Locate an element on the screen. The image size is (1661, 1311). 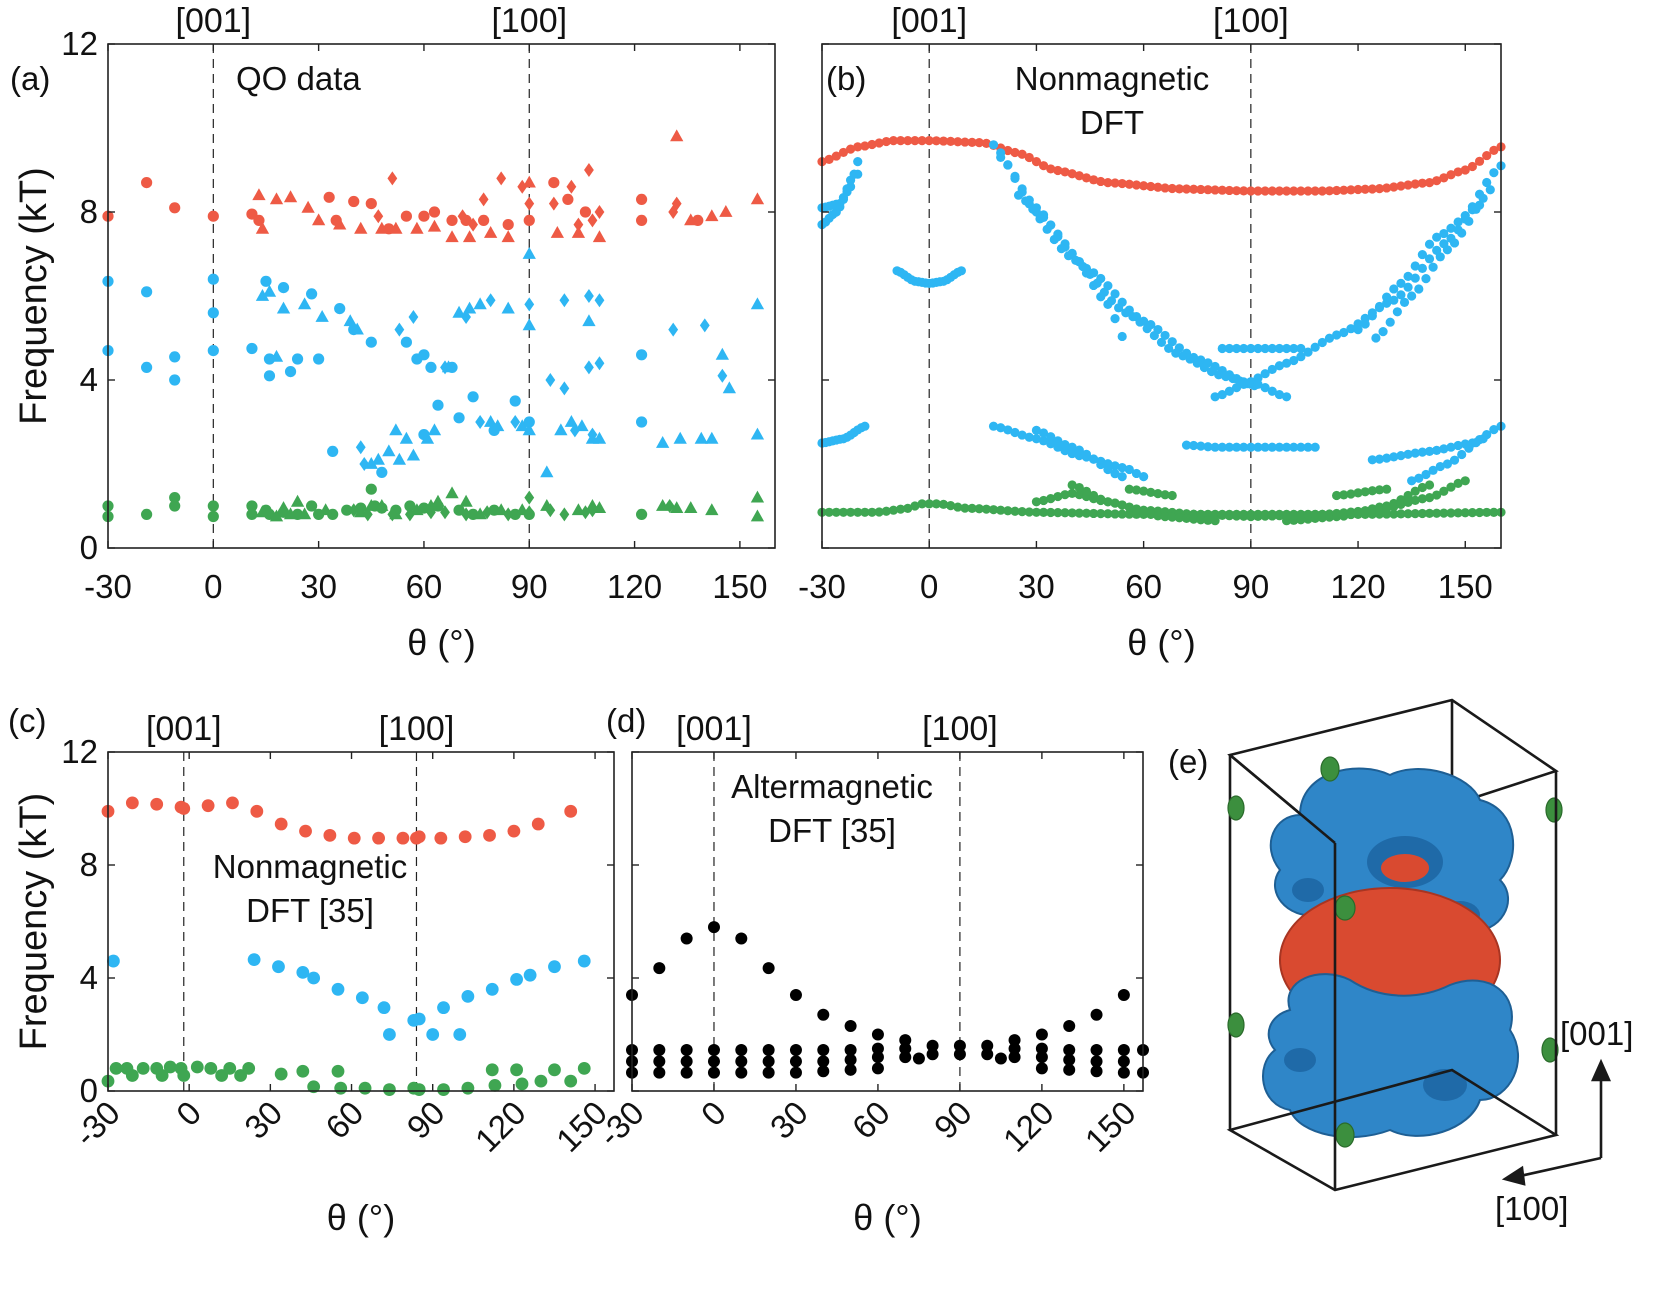
curve-blue-low-right is located at coordinates (1436, 443).